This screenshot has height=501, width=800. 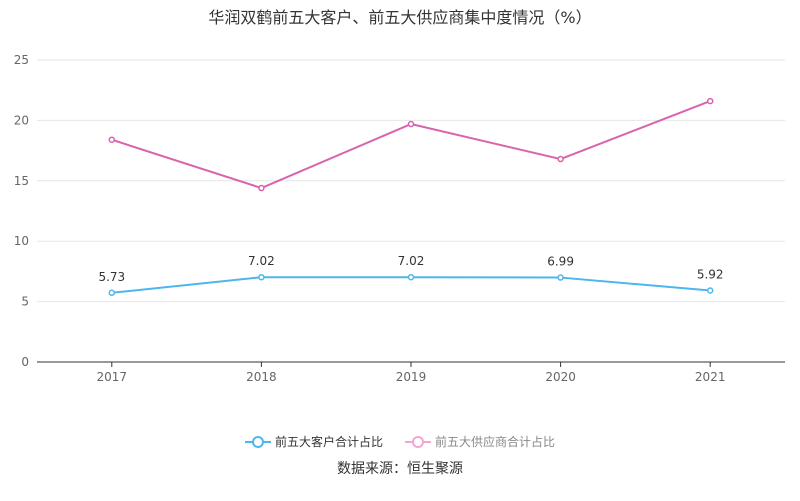 I want to click on chart-title: 华润双鹤前五大客户、前五大供应商集中度情况（%）, so click(x=400, y=17).